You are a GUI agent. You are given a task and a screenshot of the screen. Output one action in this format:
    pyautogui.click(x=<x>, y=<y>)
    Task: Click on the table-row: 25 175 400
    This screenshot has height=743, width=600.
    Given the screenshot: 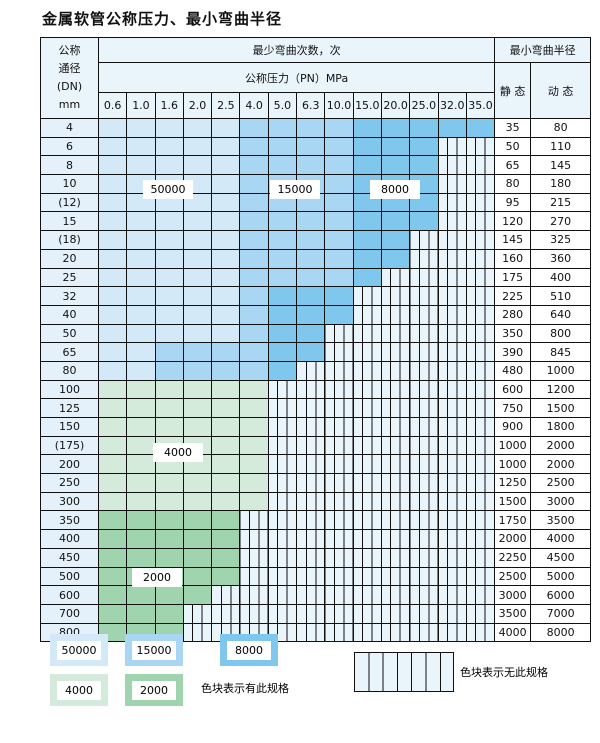 What is the action you would take?
    pyautogui.click(x=316, y=277)
    